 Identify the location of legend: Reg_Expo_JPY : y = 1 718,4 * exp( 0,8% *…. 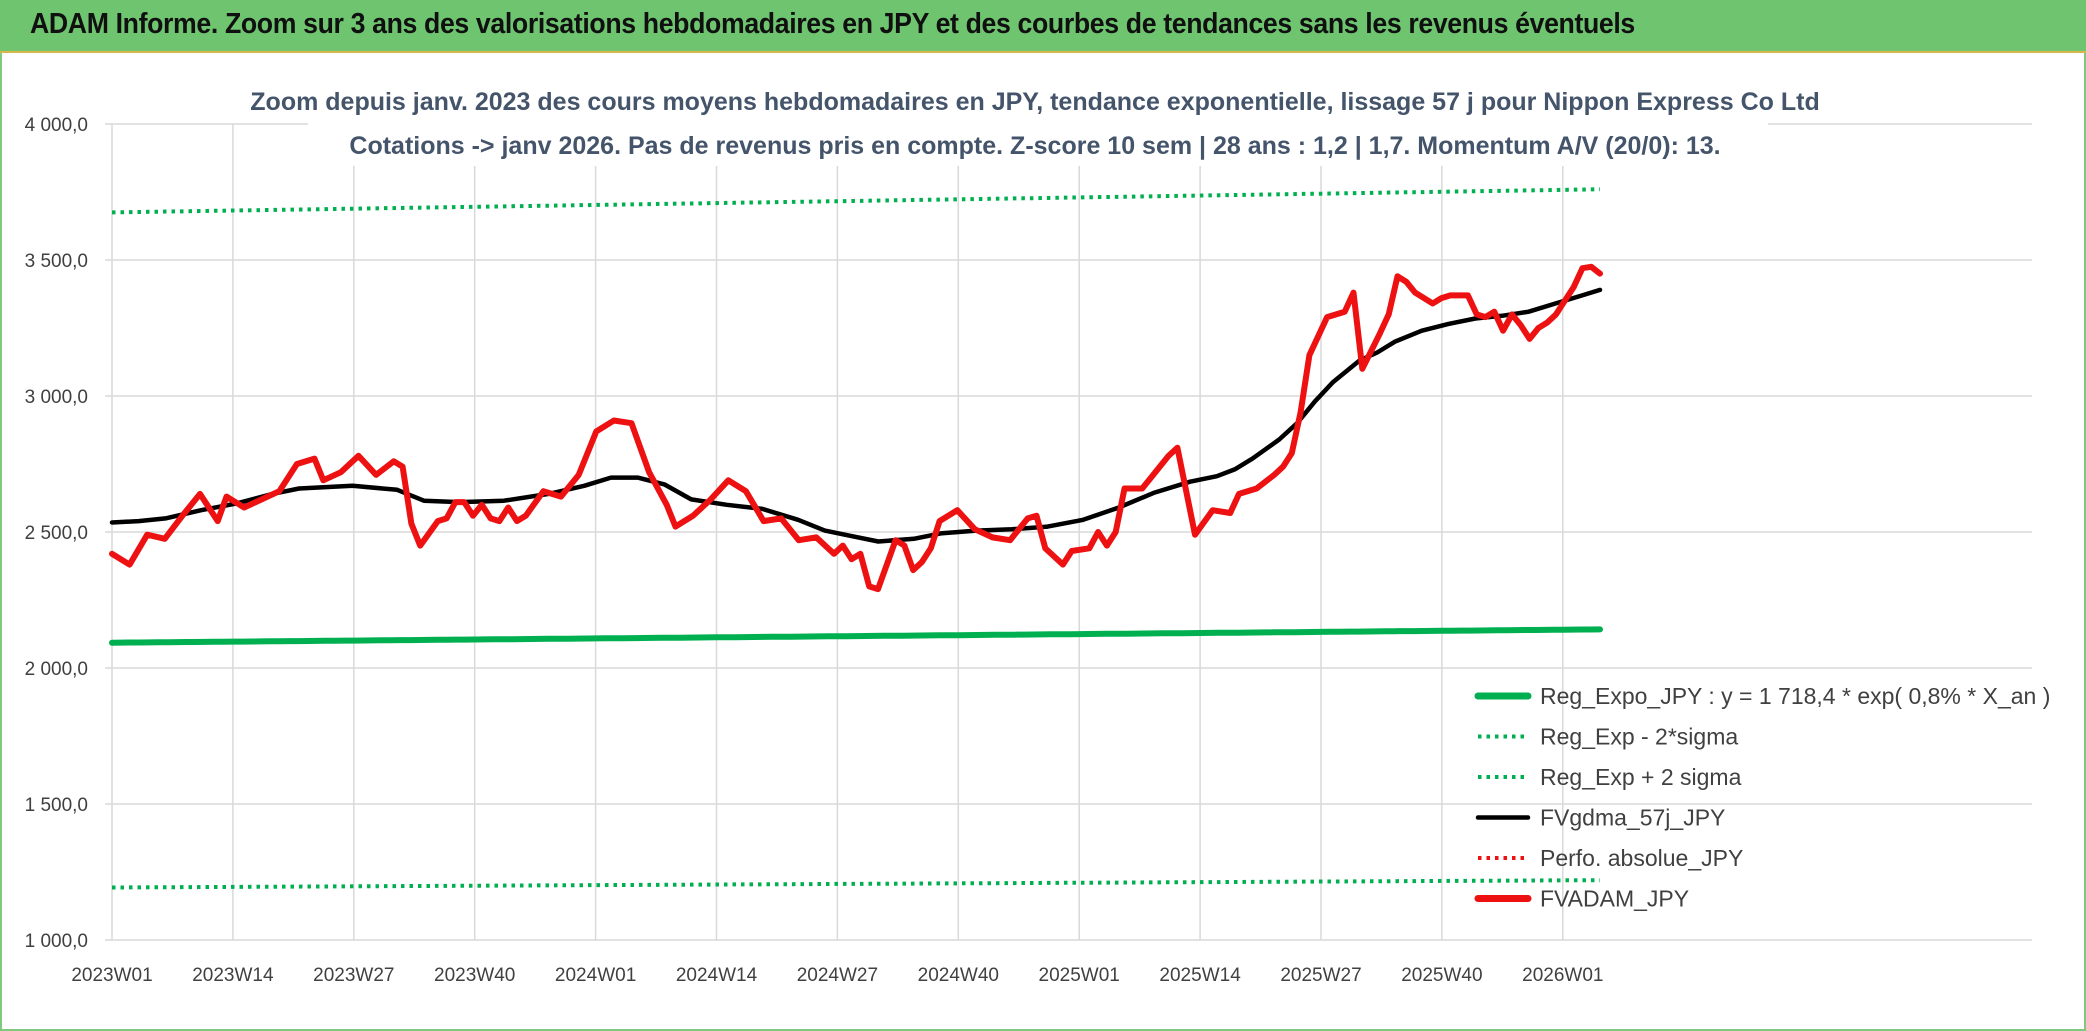
(1762, 797).